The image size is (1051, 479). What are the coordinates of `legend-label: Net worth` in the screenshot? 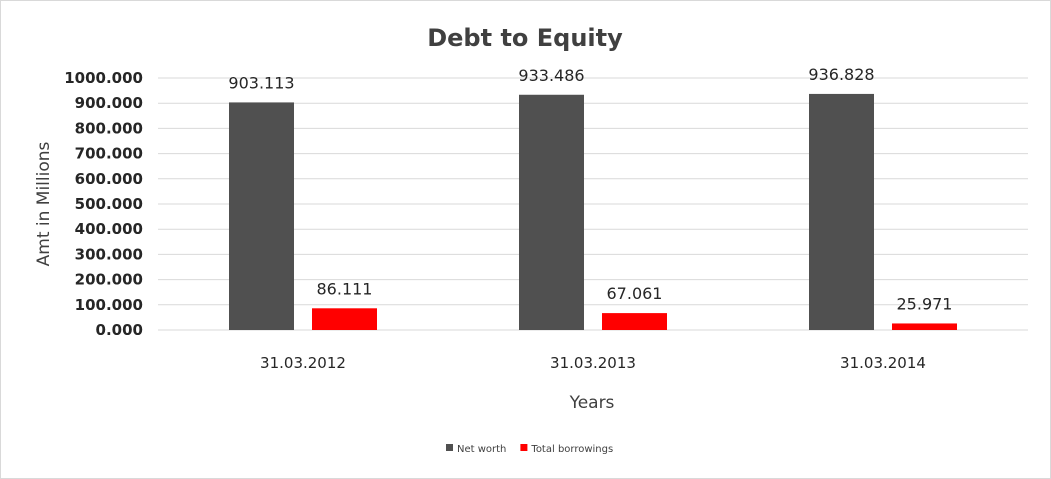 It's located at (481, 449).